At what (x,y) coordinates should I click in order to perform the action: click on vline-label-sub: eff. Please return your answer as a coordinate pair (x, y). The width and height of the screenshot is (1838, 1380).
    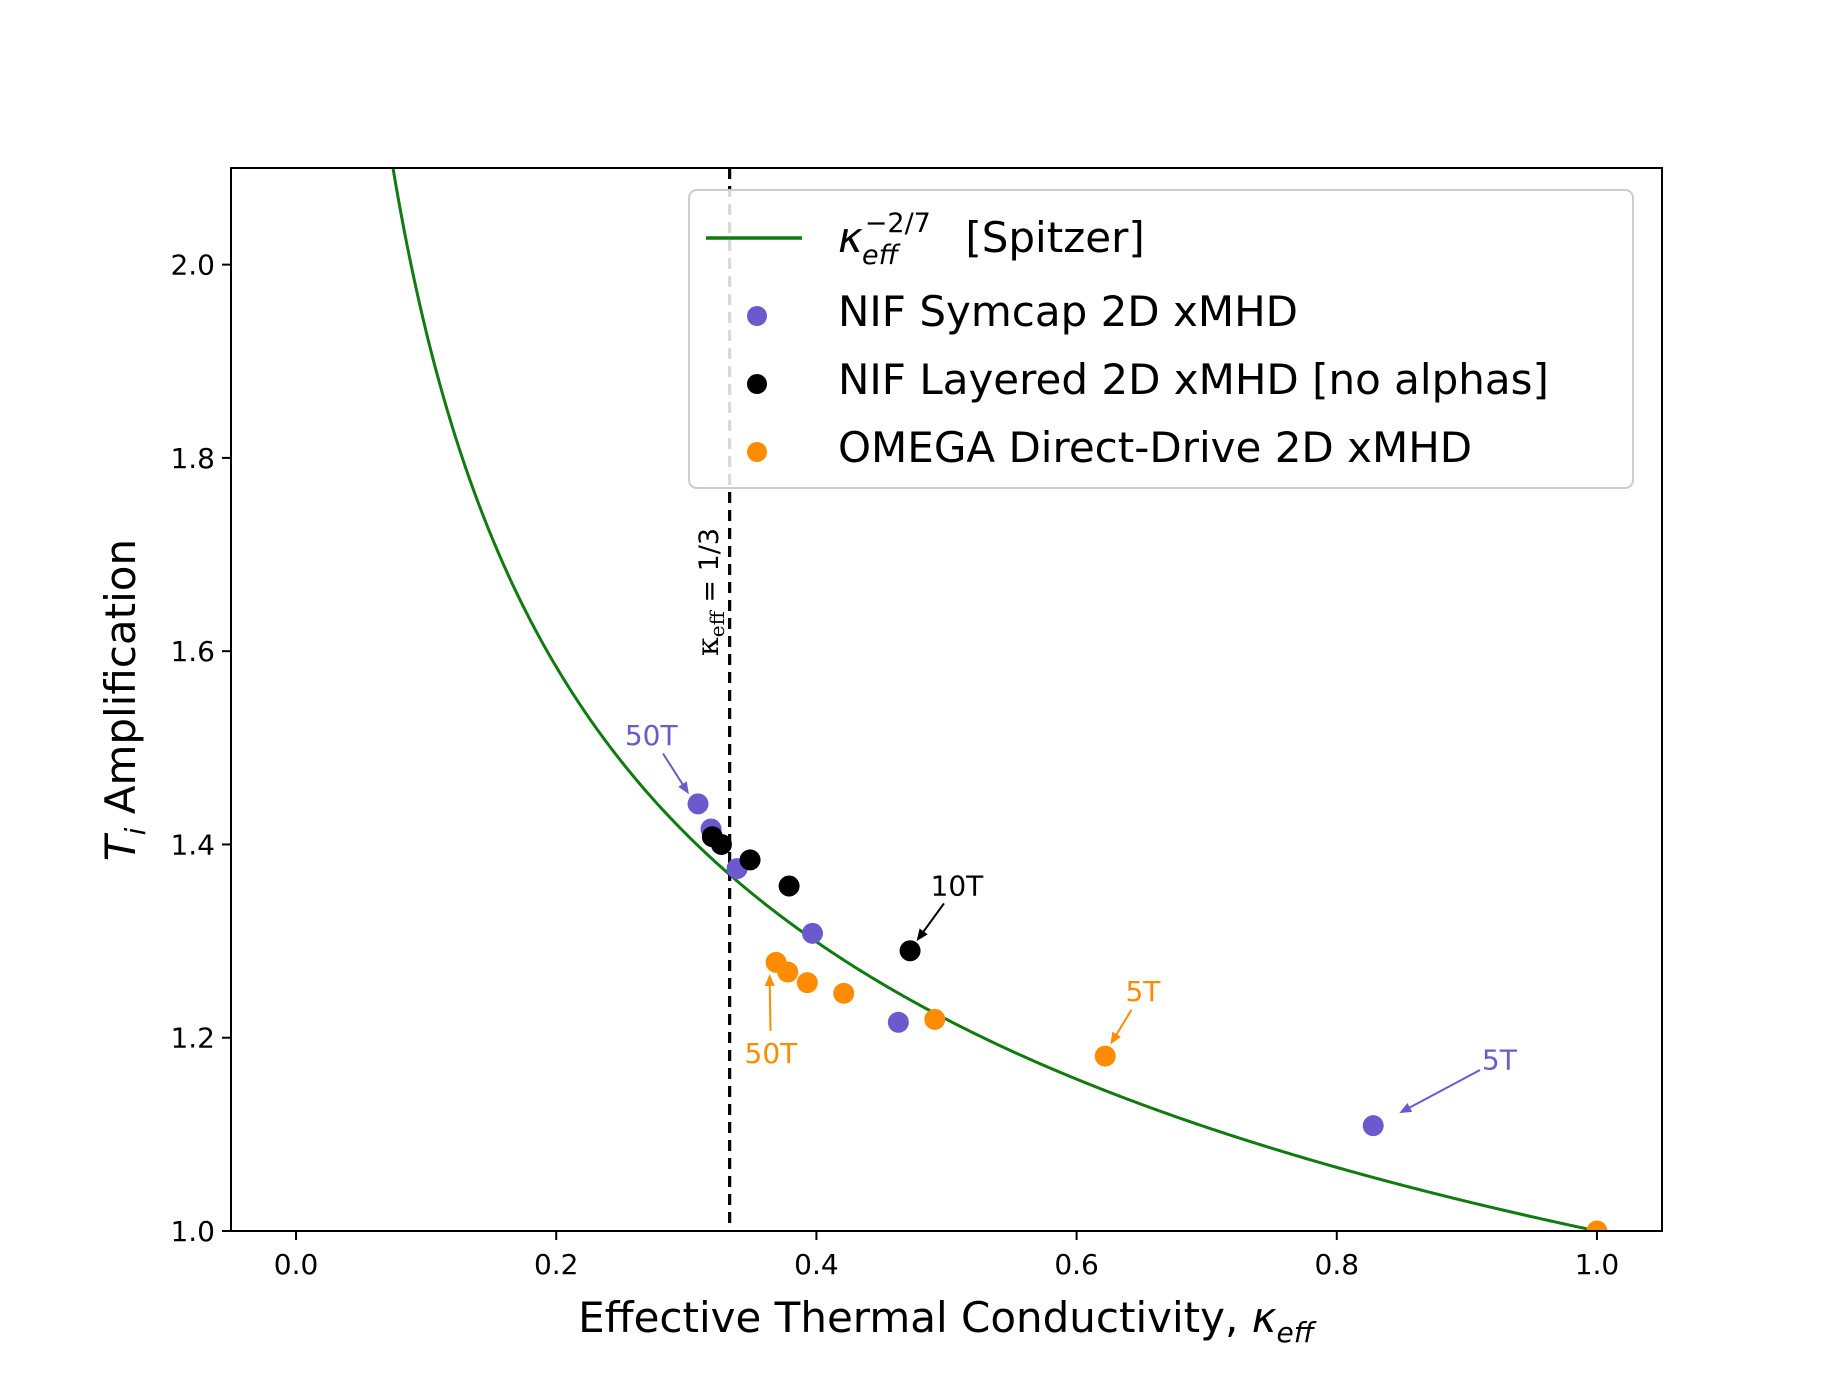
    Looking at the image, I should click on (717, 623).